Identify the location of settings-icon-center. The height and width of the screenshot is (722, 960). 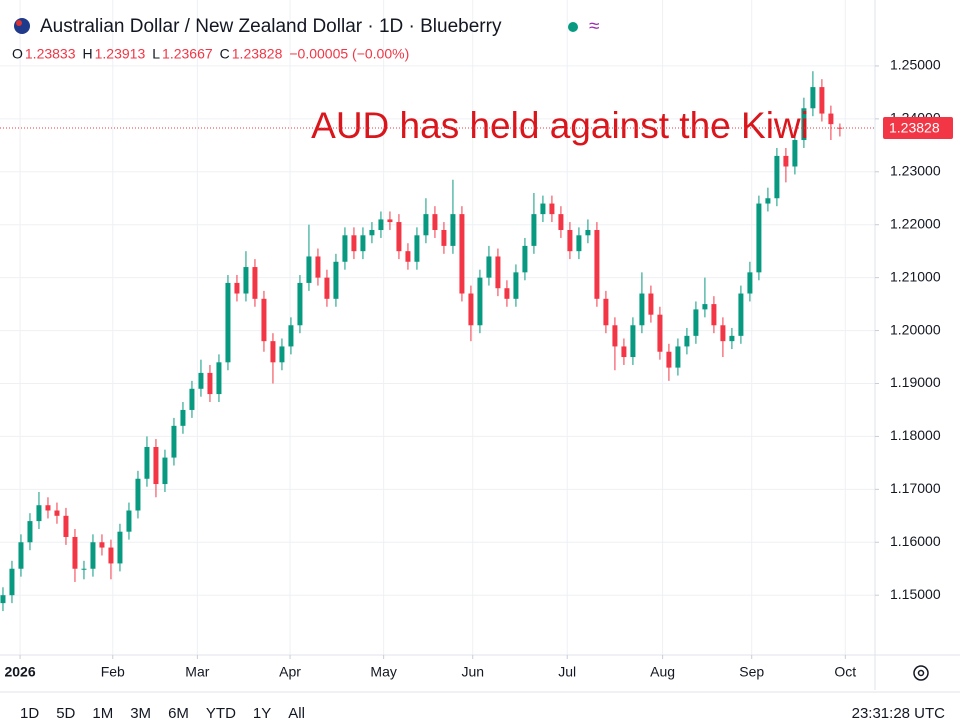
(921, 673).